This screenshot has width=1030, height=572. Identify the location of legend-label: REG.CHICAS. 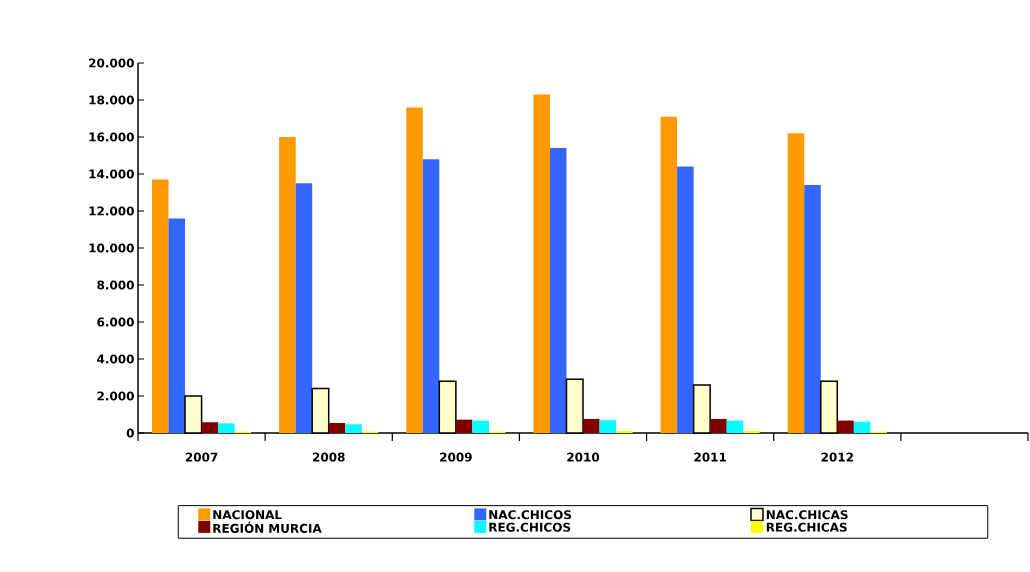
(806, 527).